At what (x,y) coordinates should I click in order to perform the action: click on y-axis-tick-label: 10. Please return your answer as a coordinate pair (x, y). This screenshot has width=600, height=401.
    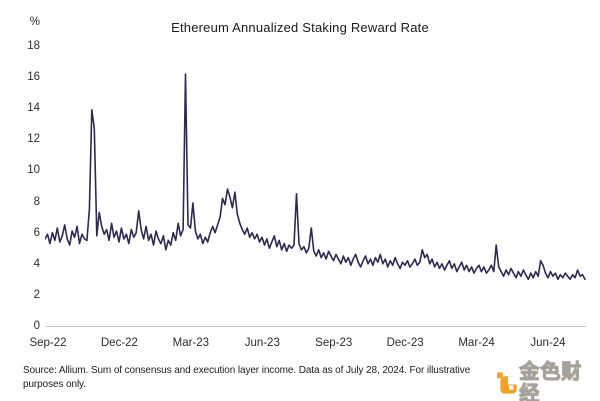
    Looking at the image, I should click on (33, 170).